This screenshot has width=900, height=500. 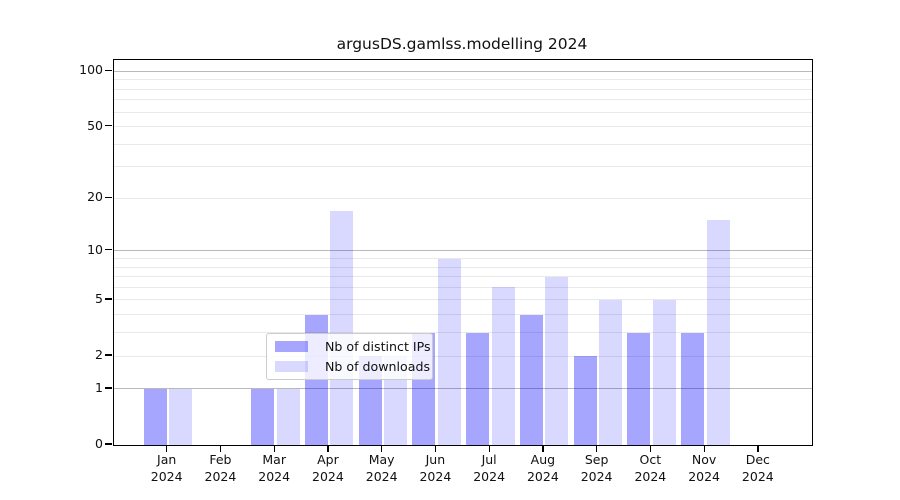 What do you see at coordinates (704, 448) in the screenshot?
I see `x-tick-nov` at bounding box center [704, 448].